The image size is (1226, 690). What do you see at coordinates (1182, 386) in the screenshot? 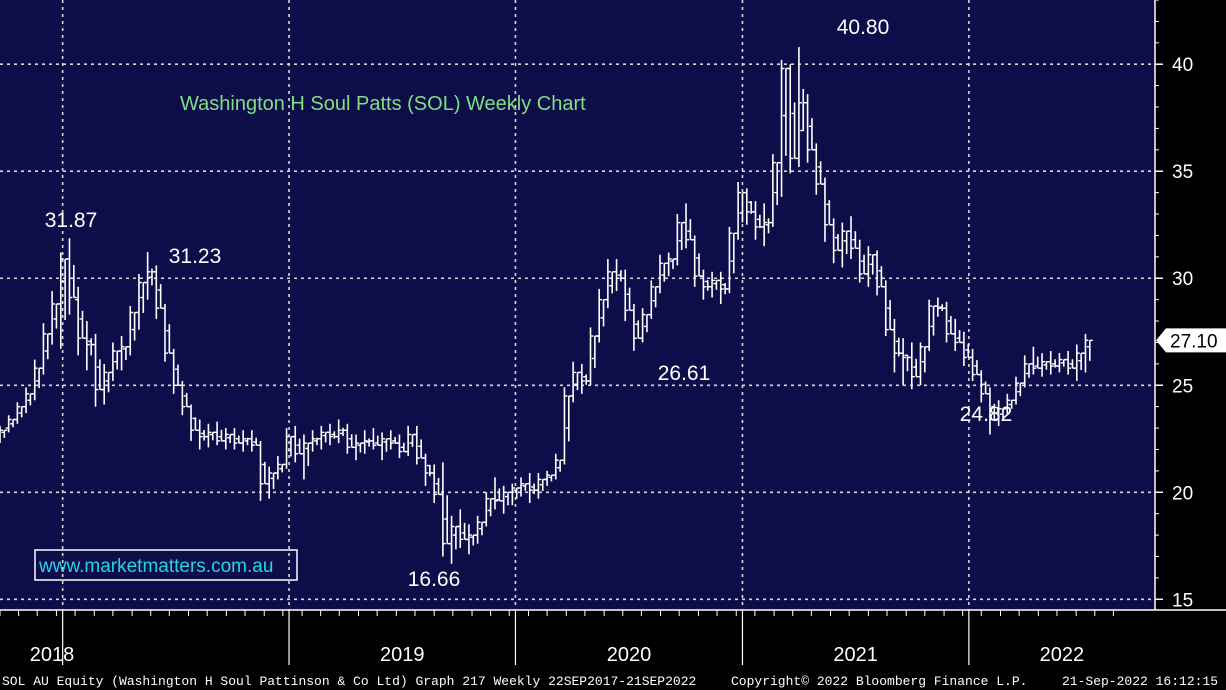
I see `y-tick-label: 25` at bounding box center [1182, 386].